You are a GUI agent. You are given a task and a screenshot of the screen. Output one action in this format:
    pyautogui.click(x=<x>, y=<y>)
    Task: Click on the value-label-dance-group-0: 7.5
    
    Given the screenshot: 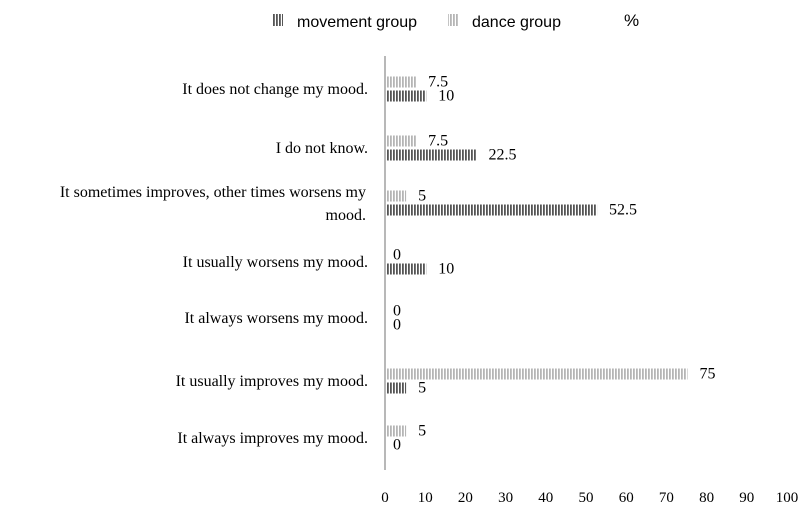 What is the action you would take?
    pyautogui.click(x=438, y=82)
    